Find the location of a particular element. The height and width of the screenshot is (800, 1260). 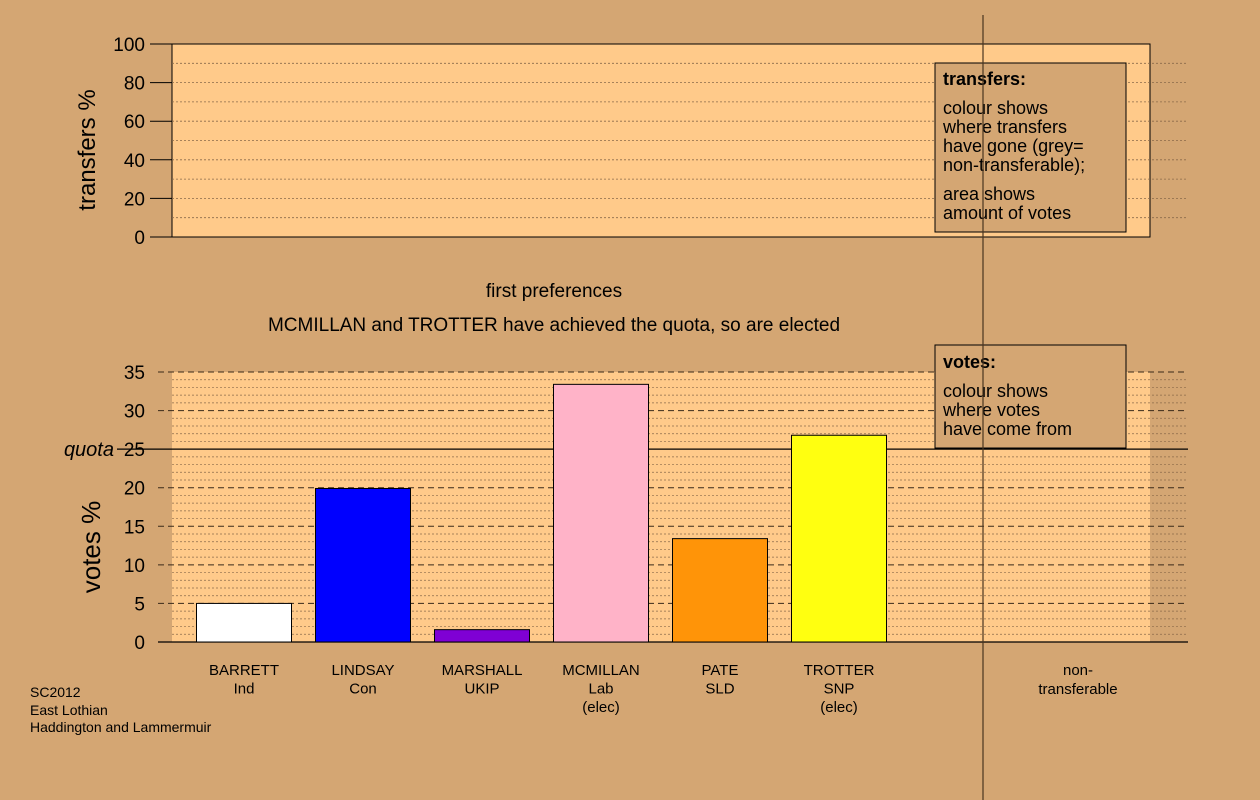

candidate-label-marshall: MARSHALL is located at coordinates (482, 670).